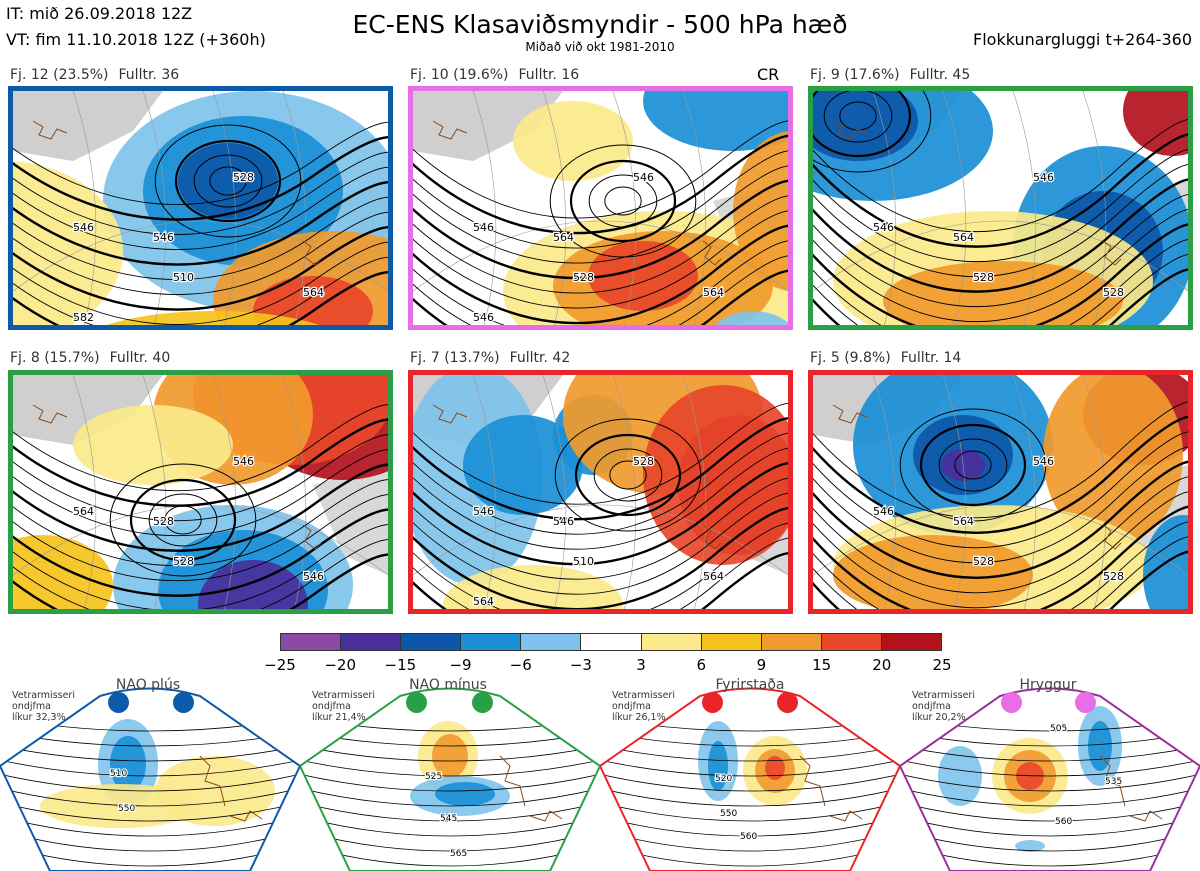 The image size is (1200, 871). Describe the element at coordinates (540, 358) in the screenshot. I see `panel-5-member: Fulltr. 42` at that location.